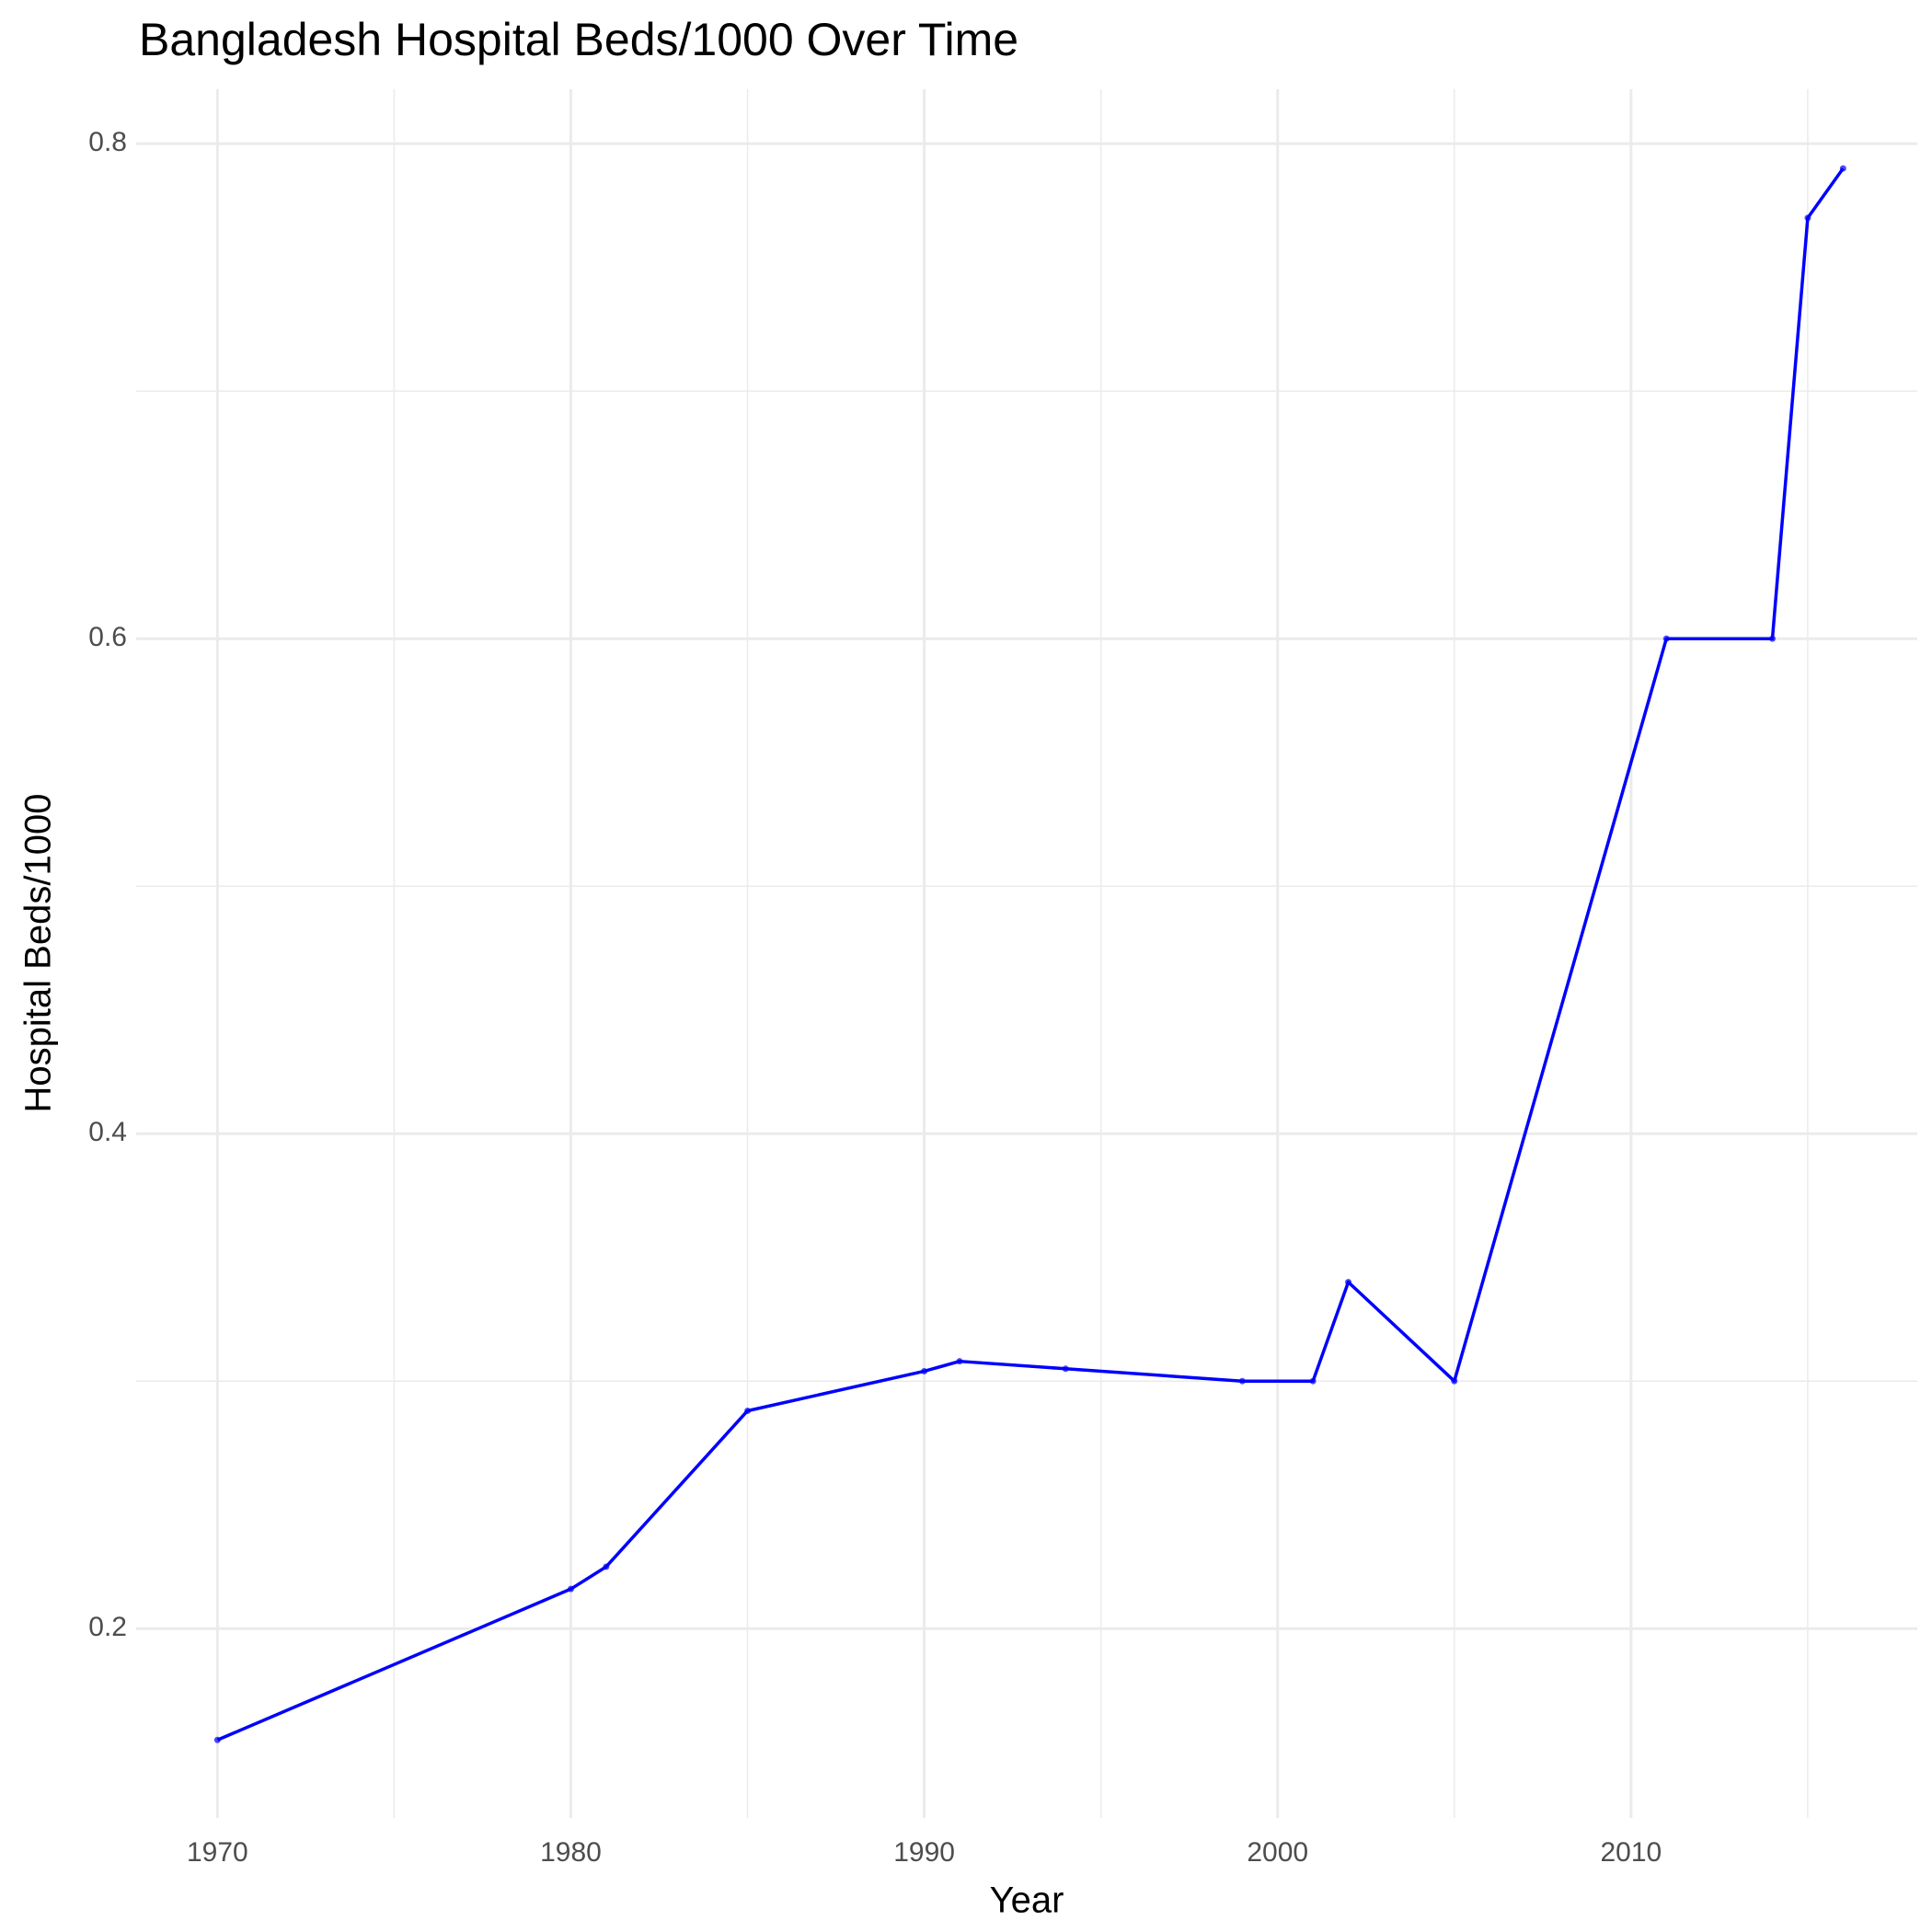 The image size is (1932, 1932). I want to click on y-tick-label: 0.4, so click(107, 1132).